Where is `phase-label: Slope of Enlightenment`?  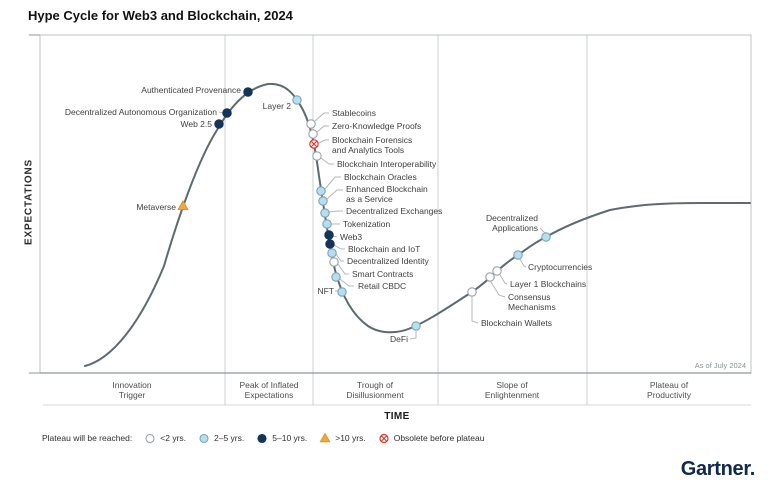
phase-label: Slope of Enlightenment is located at coordinates (512, 390).